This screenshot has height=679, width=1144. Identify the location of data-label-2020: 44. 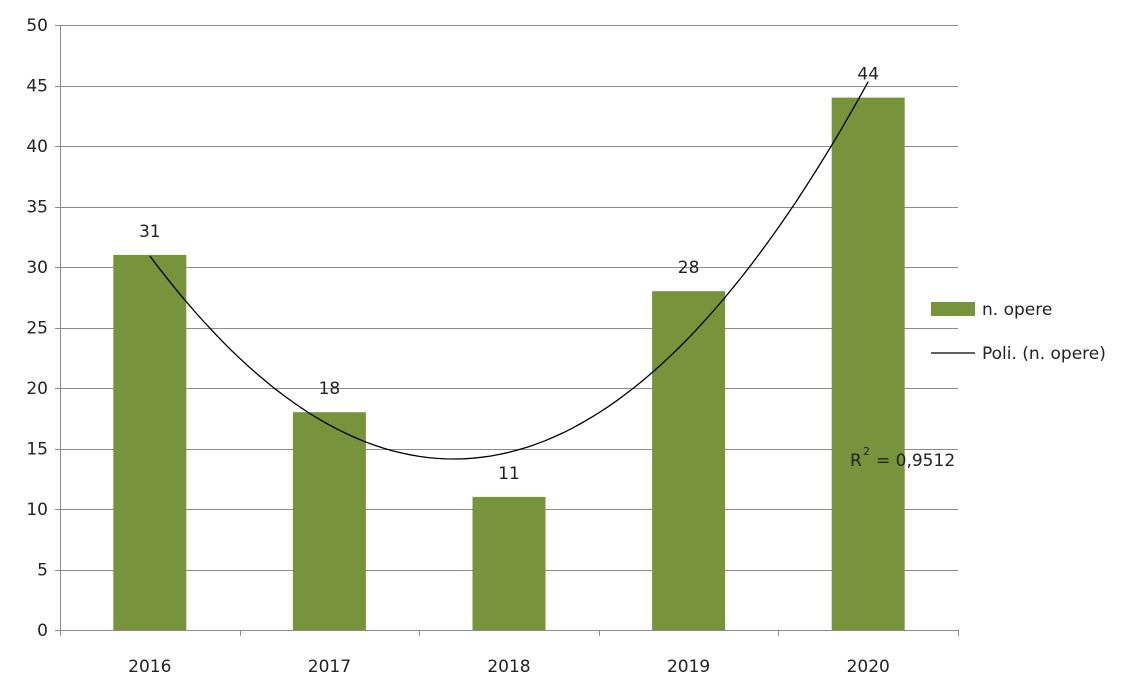
(868, 75).